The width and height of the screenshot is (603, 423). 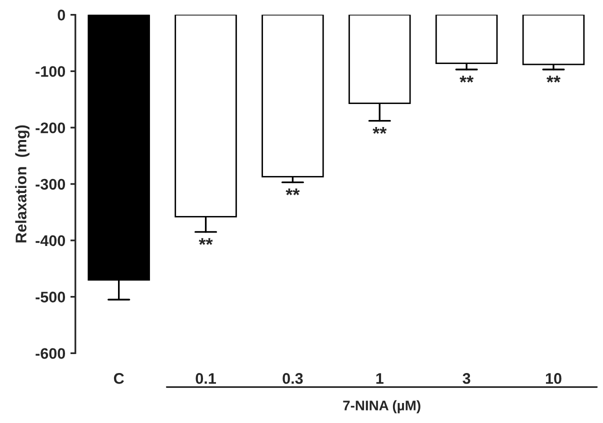 What do you see at coordinates (466, 378) in the screenshot?
I see `x-tick-label: 3` at bounding box center [466, 378].